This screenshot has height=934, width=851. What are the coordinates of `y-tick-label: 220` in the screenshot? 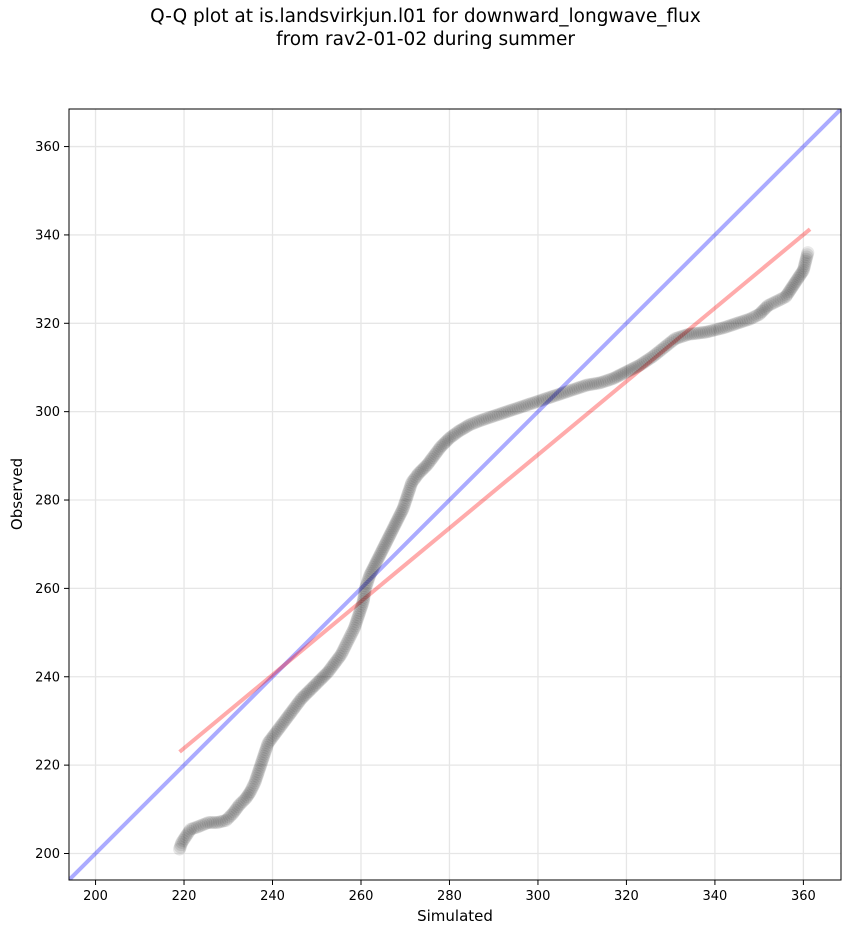 It's located at (47, 766).